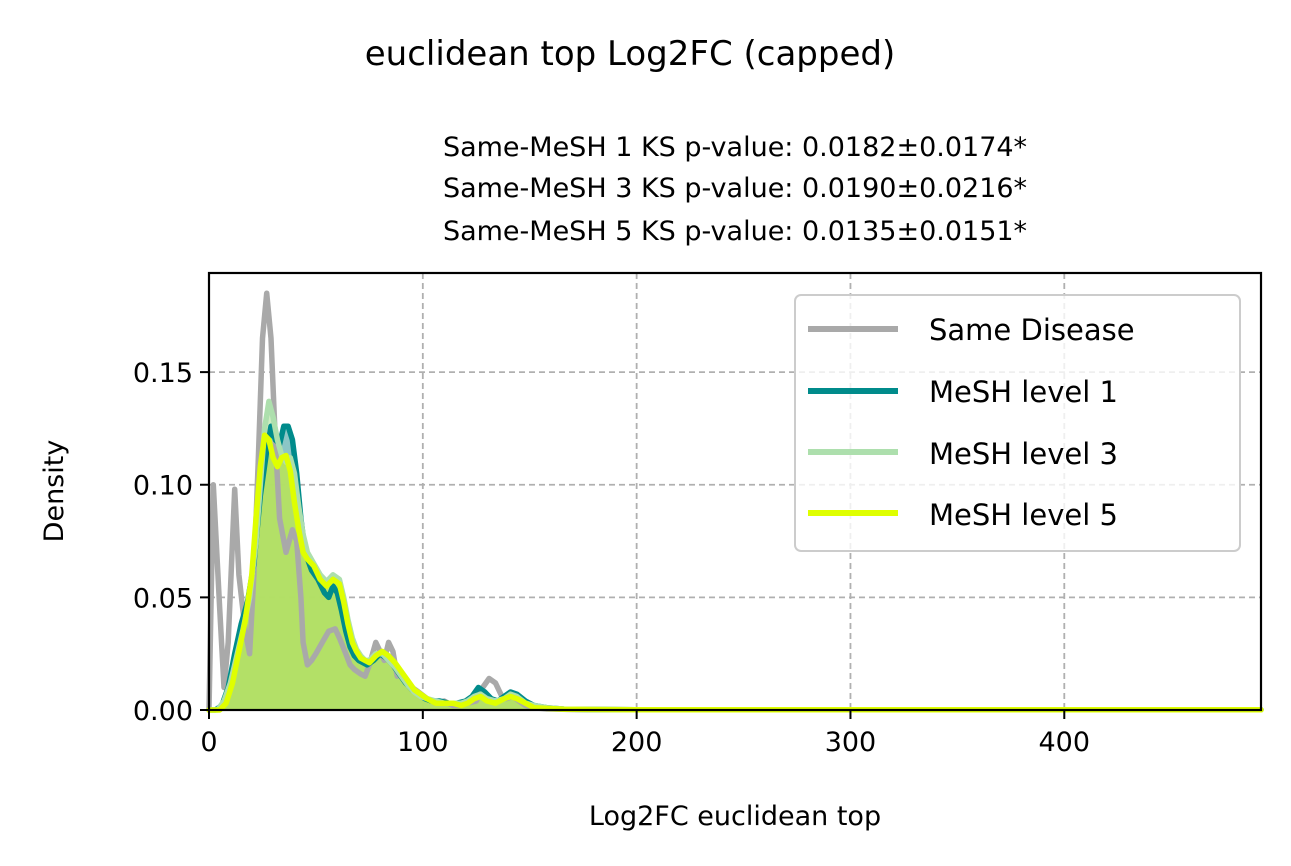  Describe the element at coordinates (163, 486) in the screenshot. I see `y-tick-label: 0.10` at that location.